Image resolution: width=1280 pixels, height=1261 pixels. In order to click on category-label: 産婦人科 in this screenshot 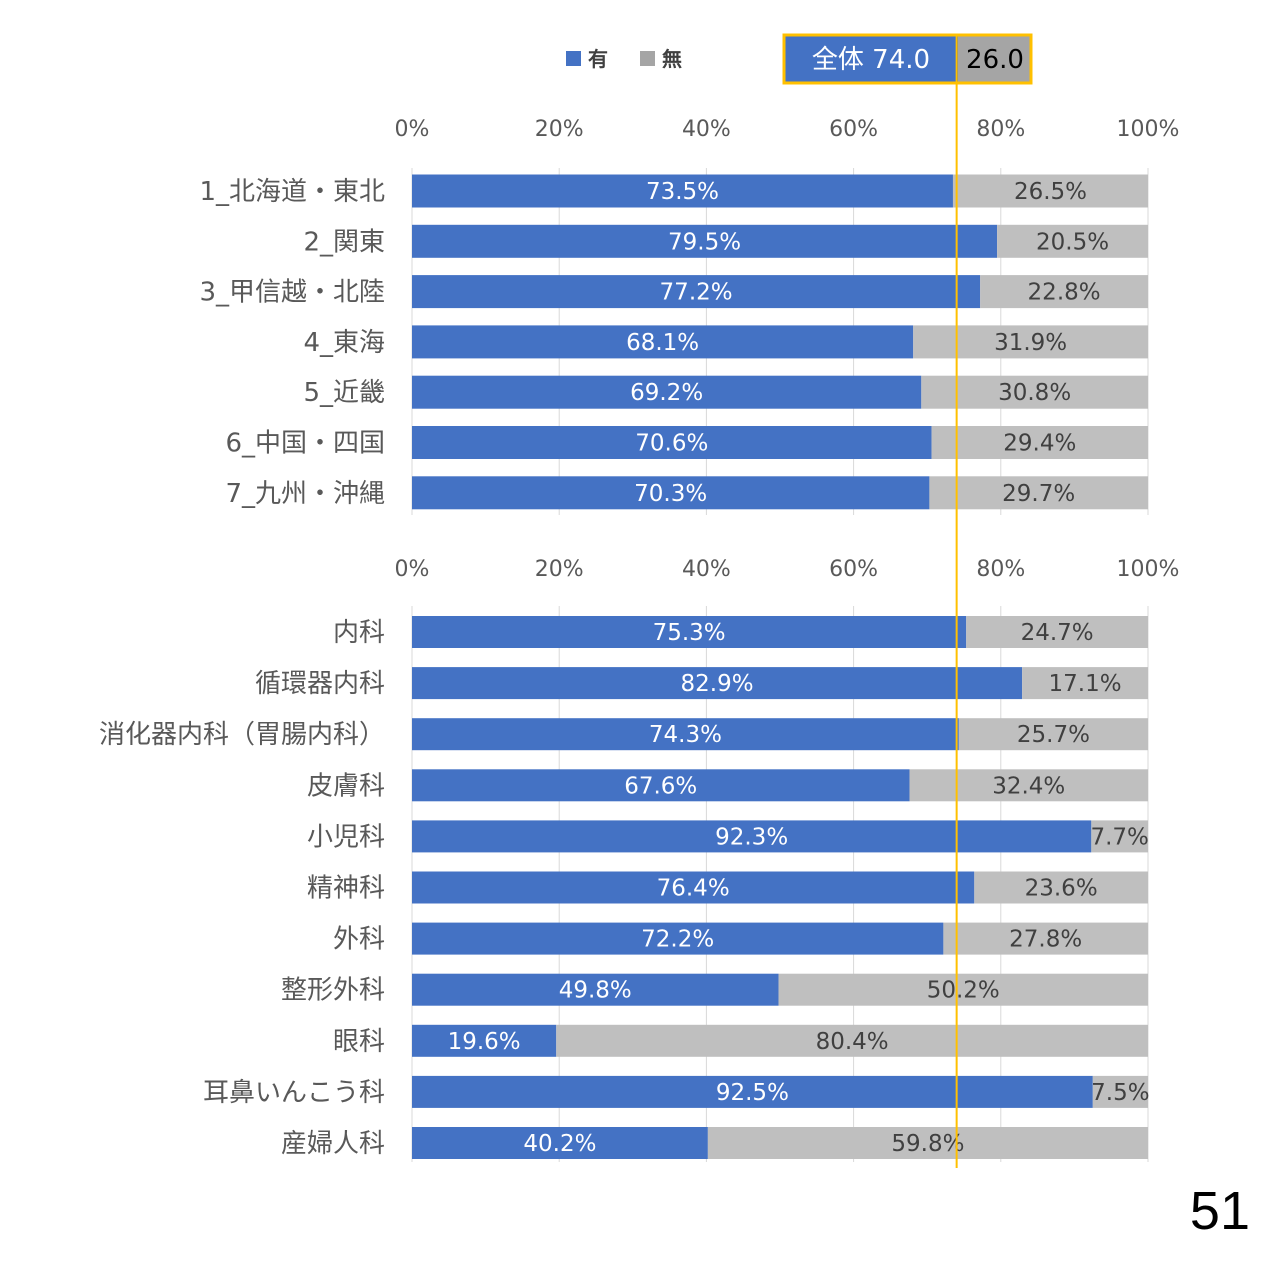, I will do `click(333, 1144)`.